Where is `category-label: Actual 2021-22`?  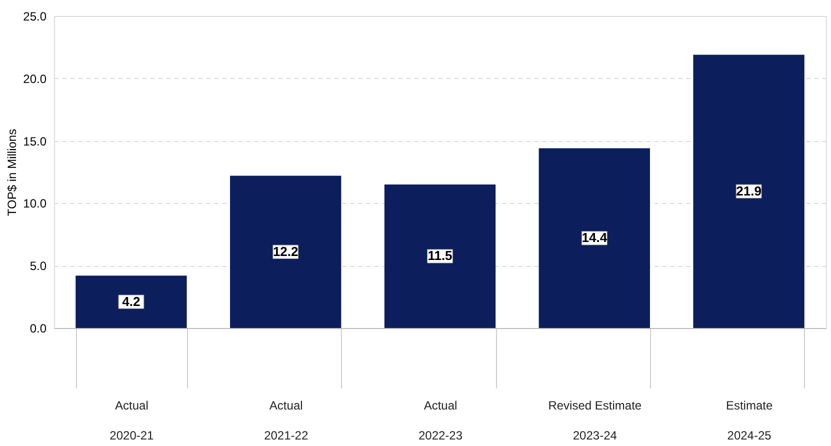
category-label: Actual 2021-22 is located at coordinates (286, 420).